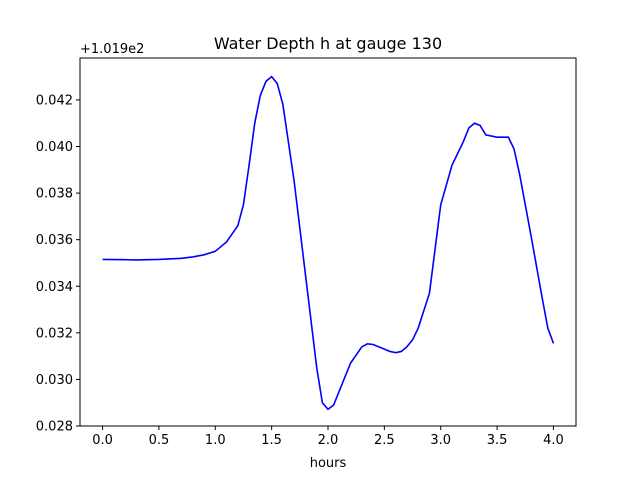 Image resolution: width=640 pixels, height=480 pixels. What do you see at coordinates (54, 194) in the screenshot?
I see `y-tick-label: 0.038` at bounding box center [54, 194].